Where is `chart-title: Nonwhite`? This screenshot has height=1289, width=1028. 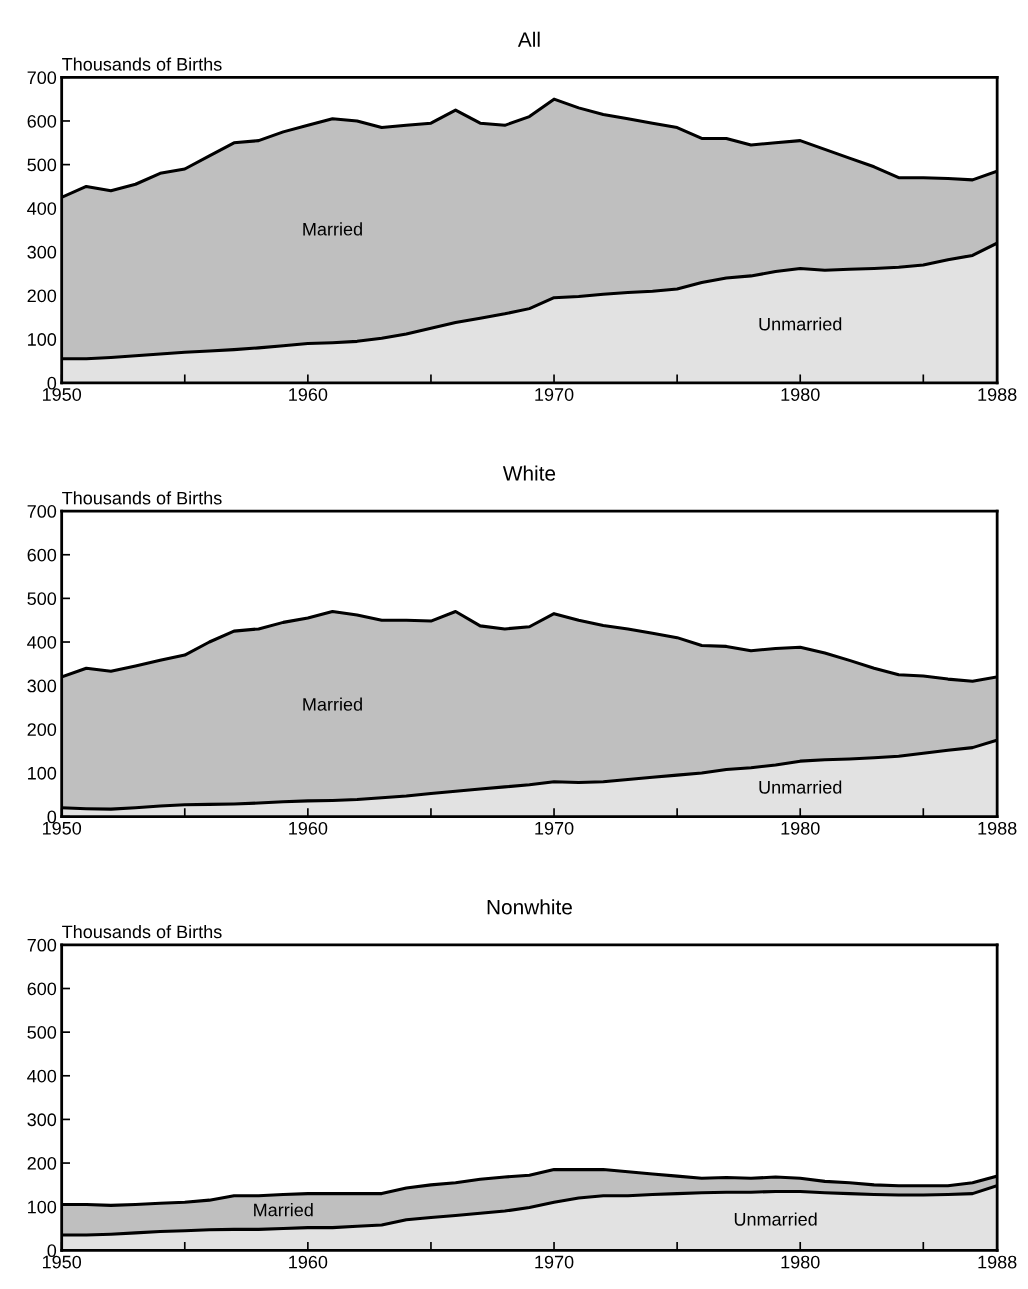 chart-title: Nonwhite is located at coordinates (529, 907).